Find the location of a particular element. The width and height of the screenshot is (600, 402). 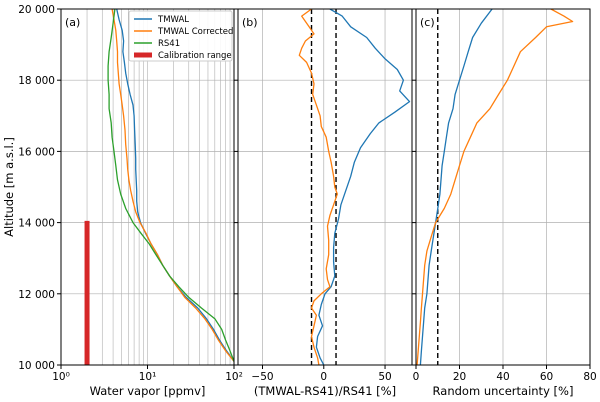

legend-label-tmwal: TMWAL is located at coordinates (173, 20).